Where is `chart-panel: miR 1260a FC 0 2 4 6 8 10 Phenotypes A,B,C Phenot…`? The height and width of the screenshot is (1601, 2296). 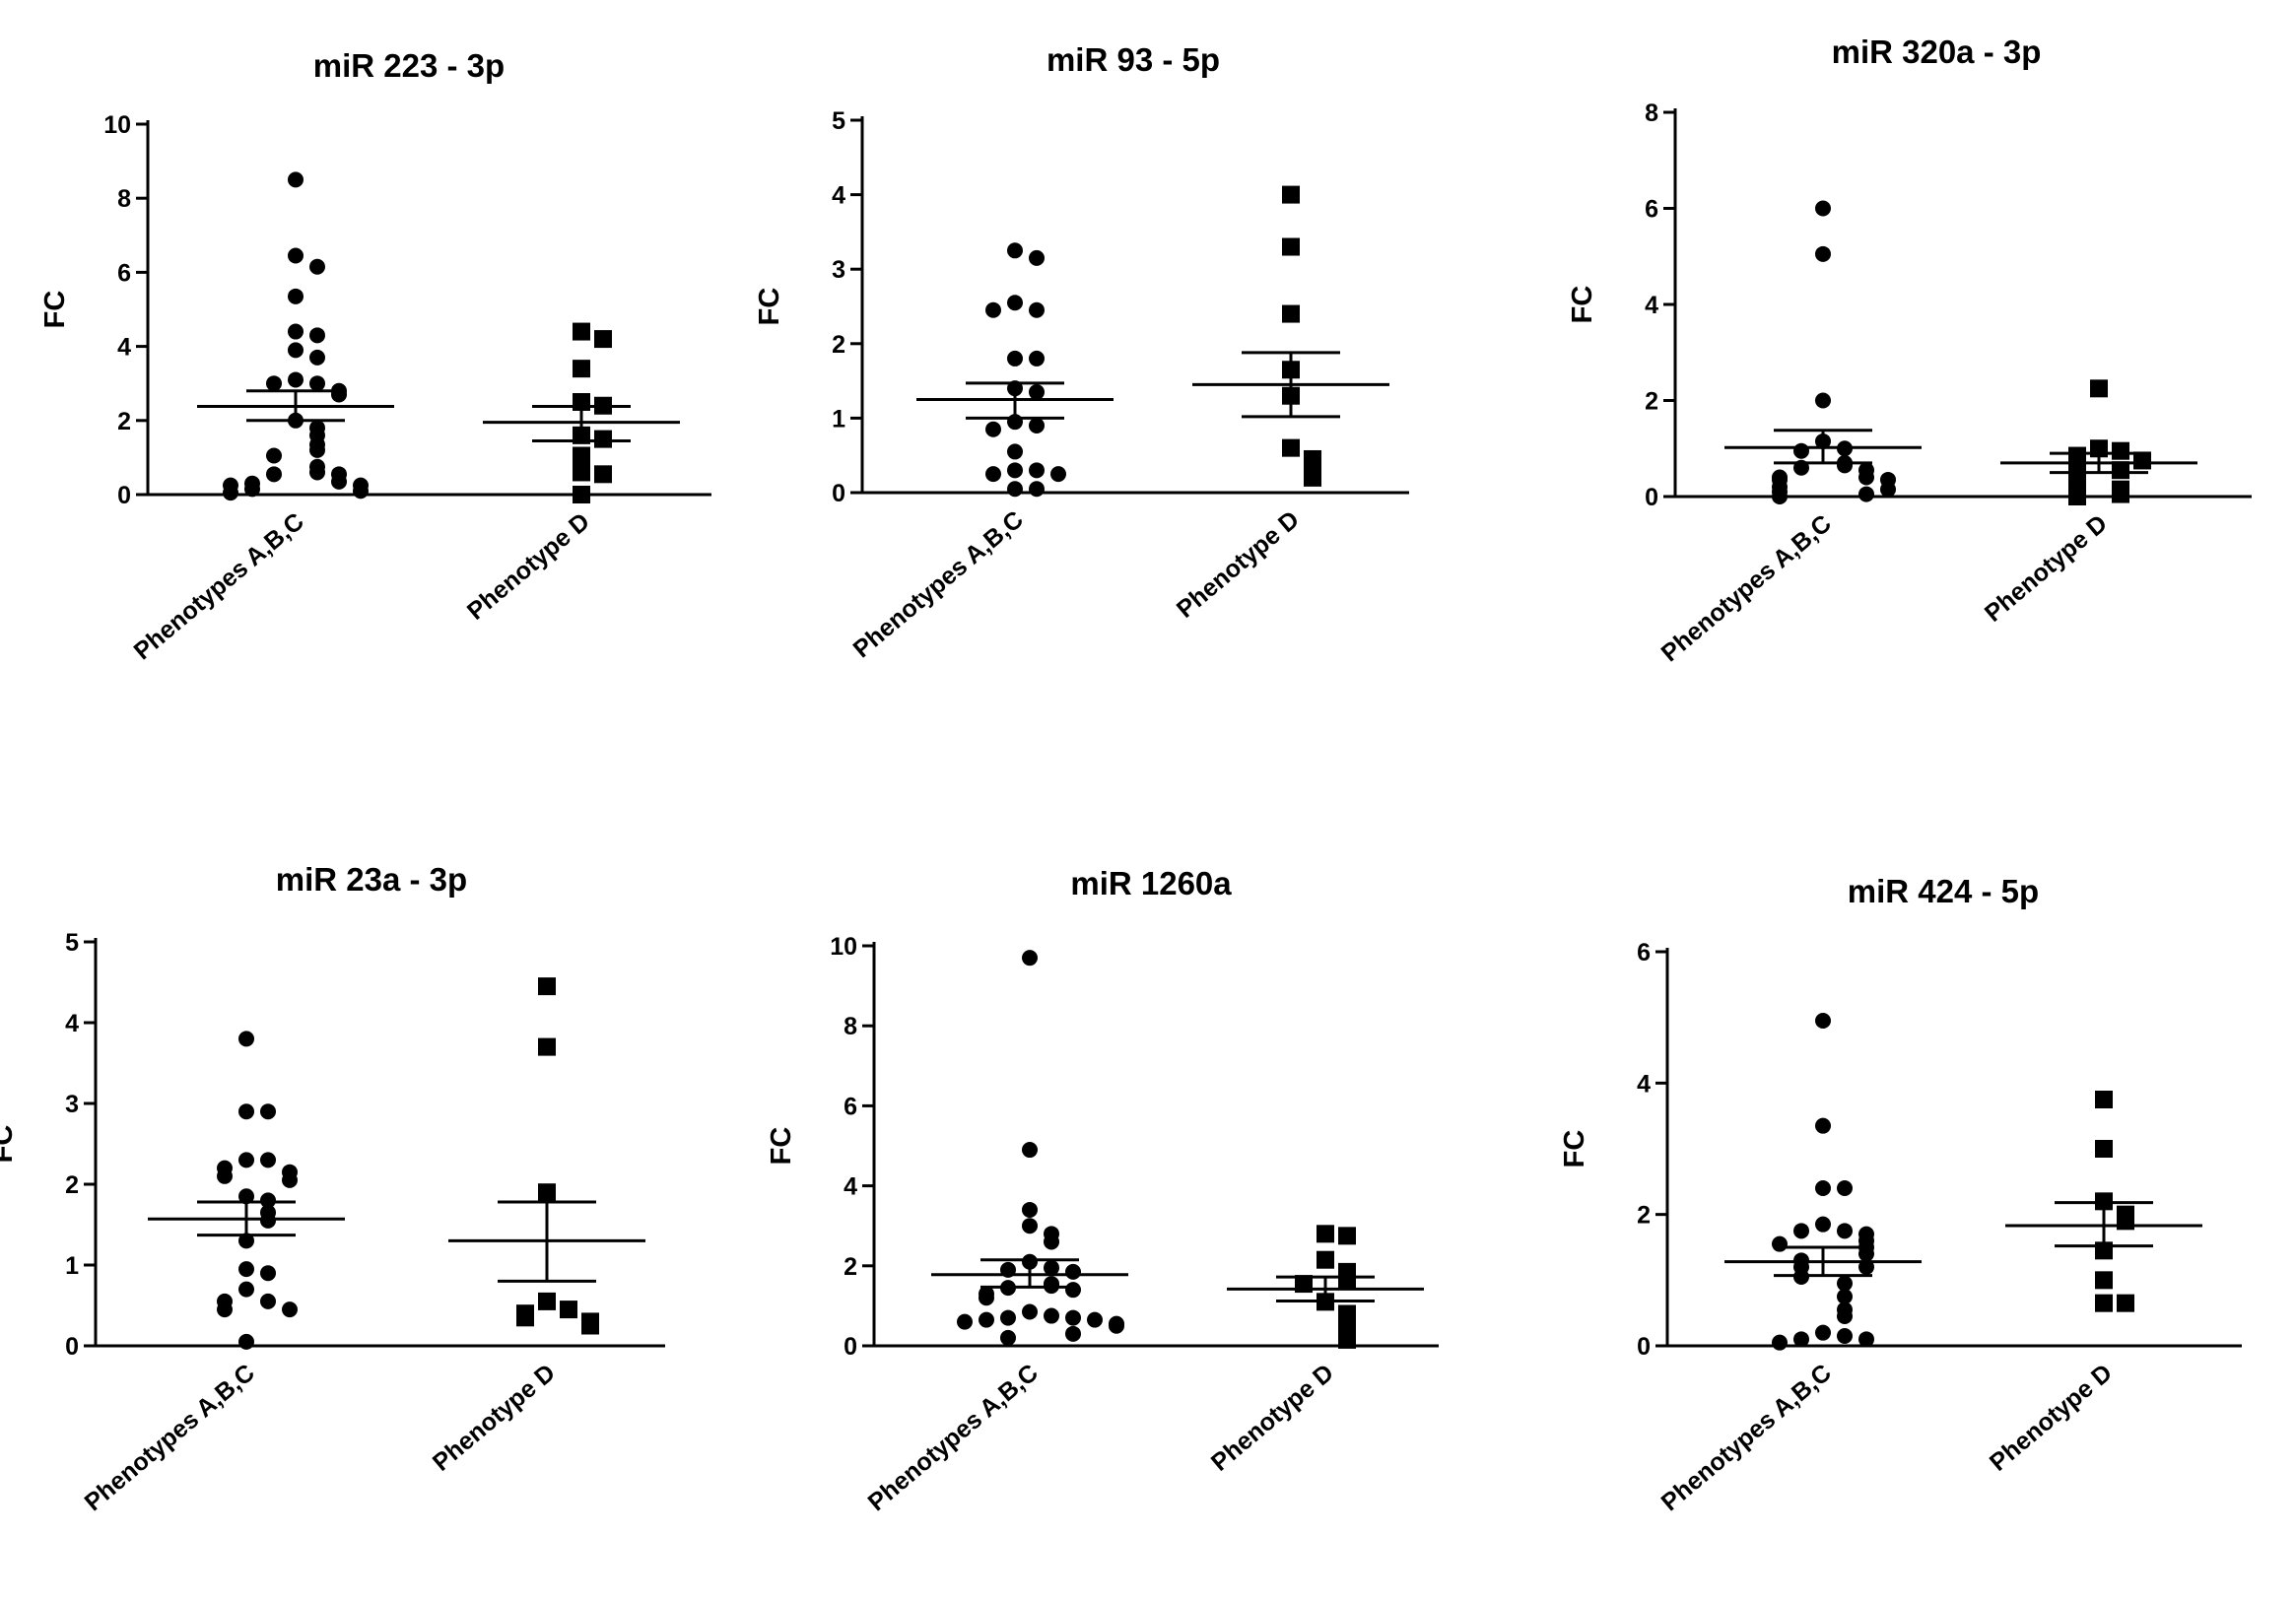 chart-panel: miR 1260a FC 0 2 4 6 8 10 Phenotypes A,B,C Phenot… is located at coordinates (1102, 1191).